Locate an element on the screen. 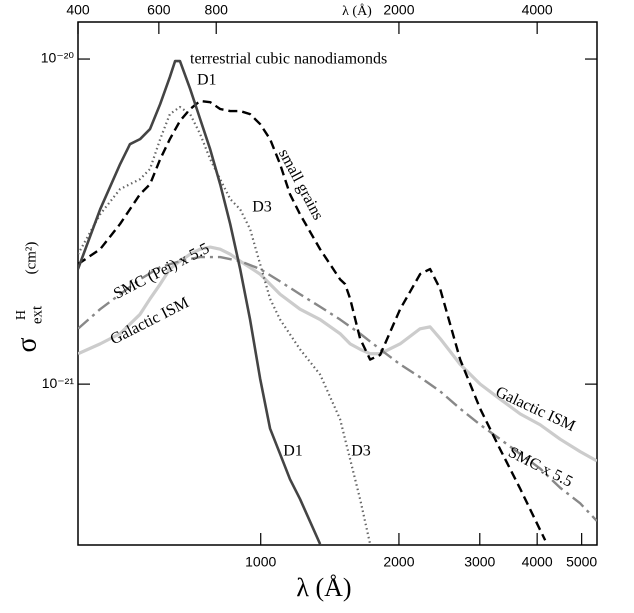  y-tick-label: 10⁻²¹ is located at coordinates (58, 383).